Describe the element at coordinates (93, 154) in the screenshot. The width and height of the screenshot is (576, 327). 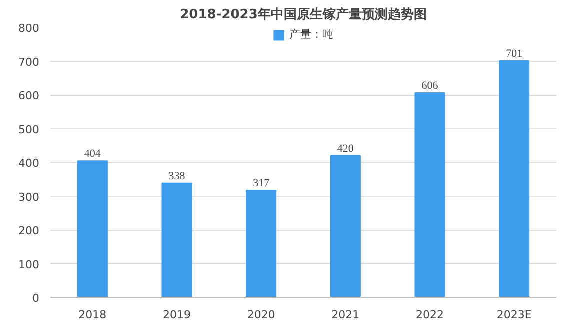
I see `data-label: 404` at that location.